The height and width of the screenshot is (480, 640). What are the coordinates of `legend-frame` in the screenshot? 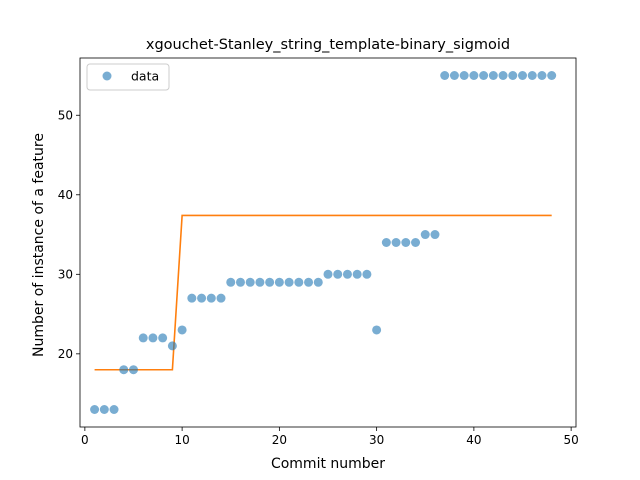 It's located at (128, 77).